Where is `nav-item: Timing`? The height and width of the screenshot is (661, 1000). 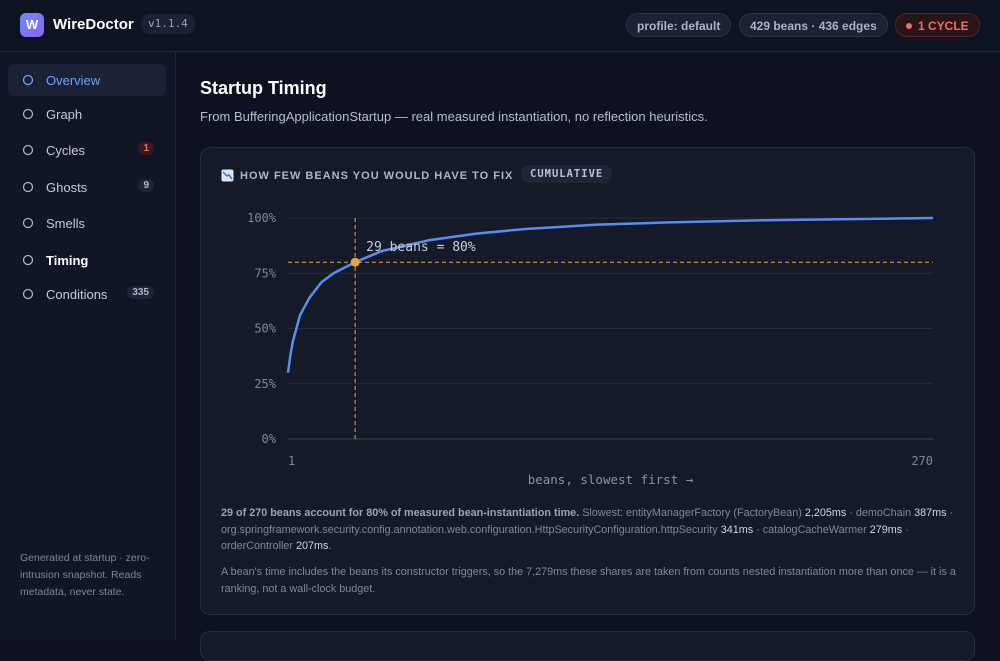
nav-item: Timing is located at coordinates (87, 260).